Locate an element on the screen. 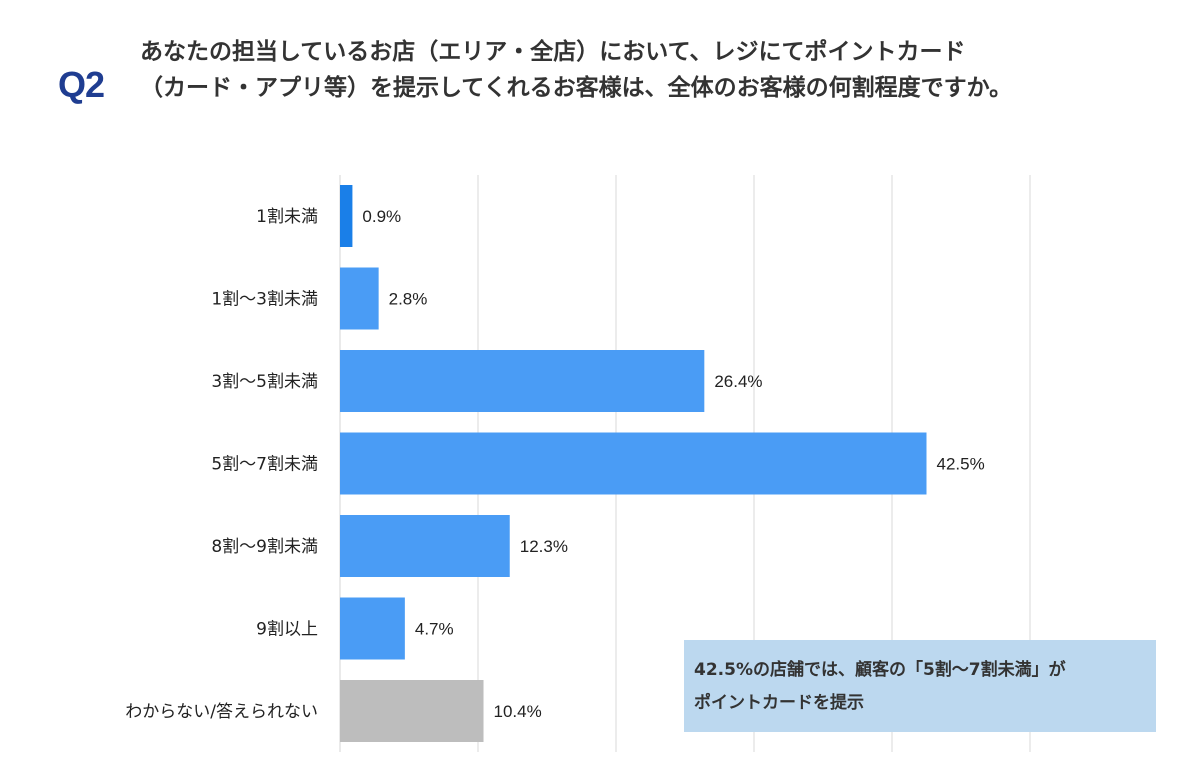 This screenshot has height=783, width=1192. value-label: 42.5% is located at coordinates (961, 464).